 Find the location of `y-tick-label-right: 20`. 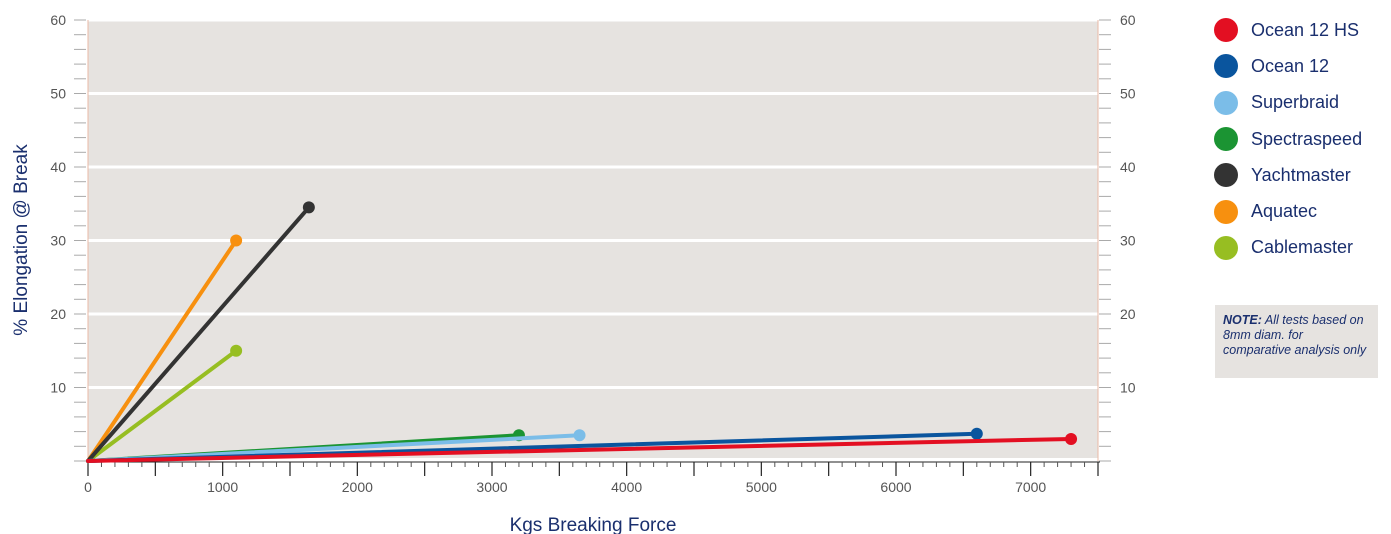

y-tick-label-right: 20 is located at coordinates (1128, 314).